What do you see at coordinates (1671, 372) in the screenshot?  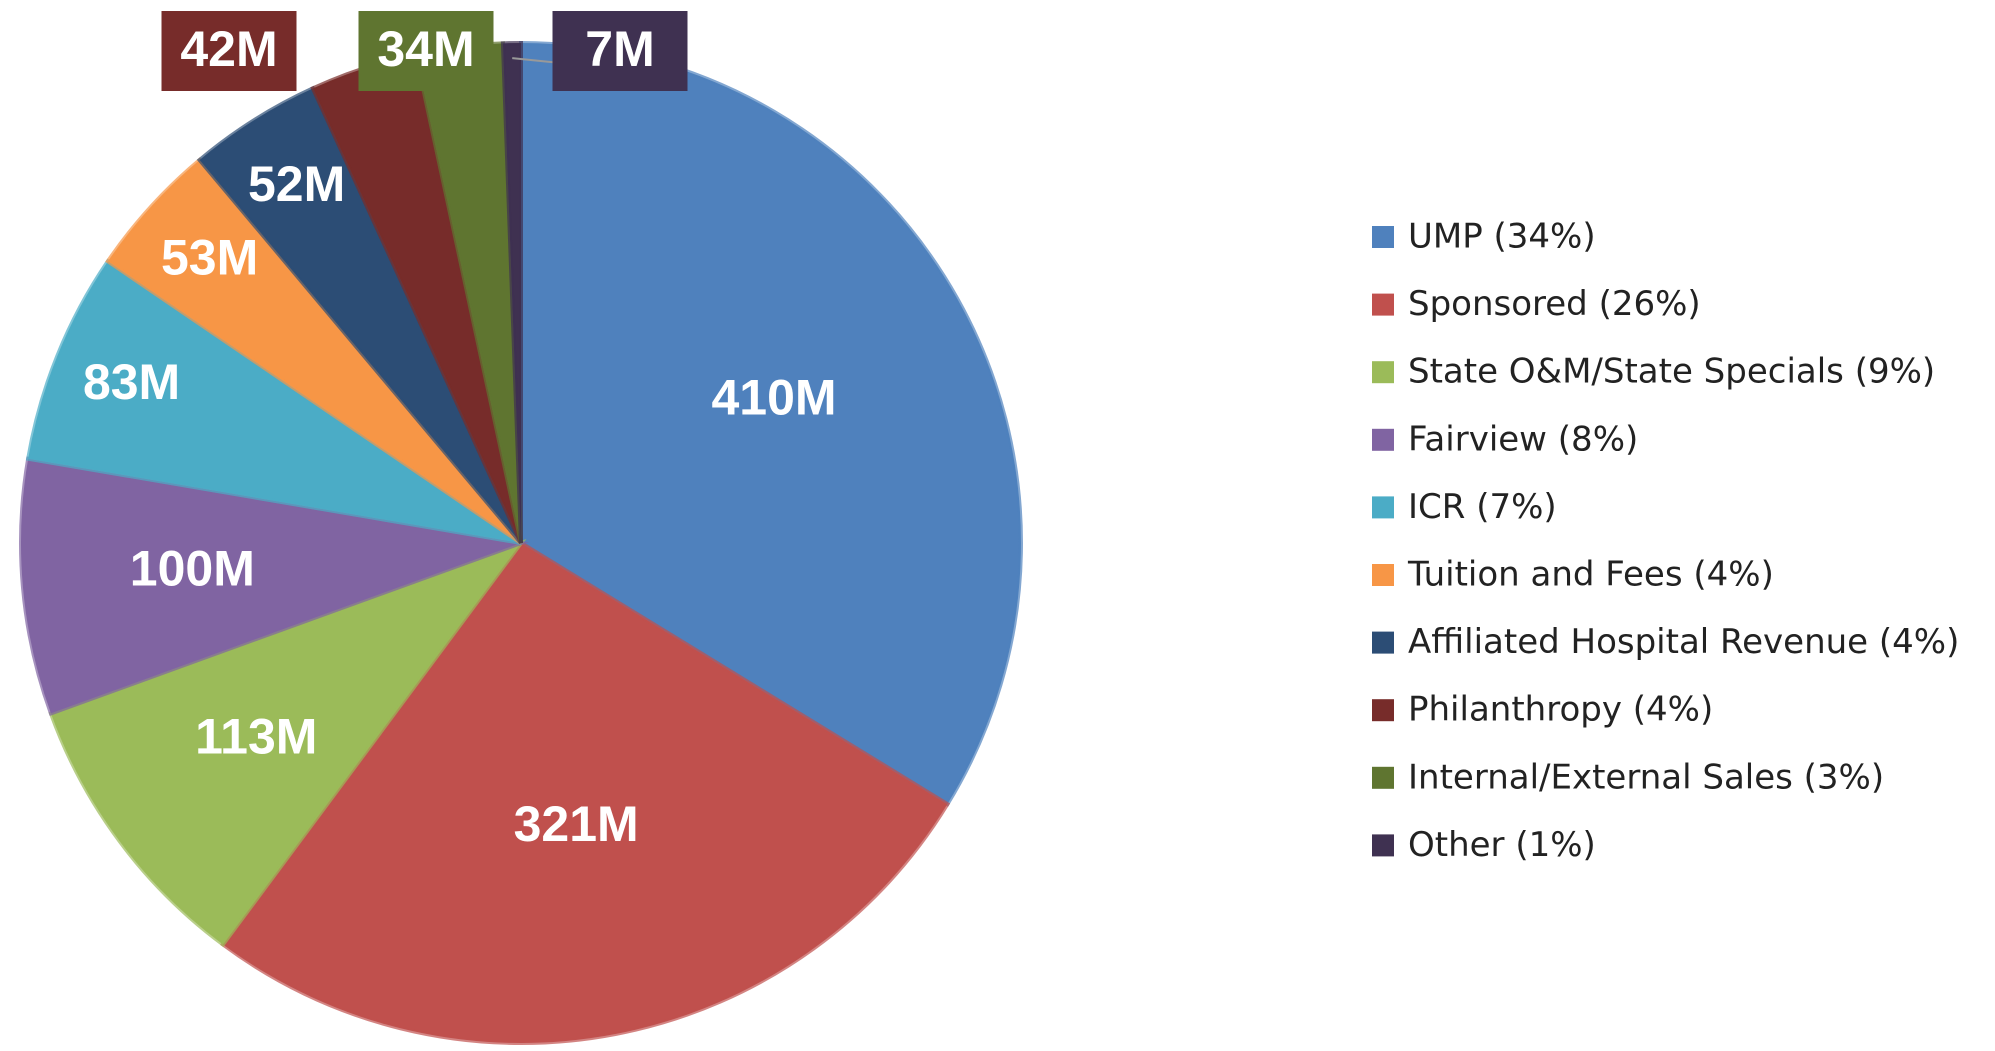 I see `legend-label: State O&M/State Specials (9%)` at bounding box center [1671, 372].